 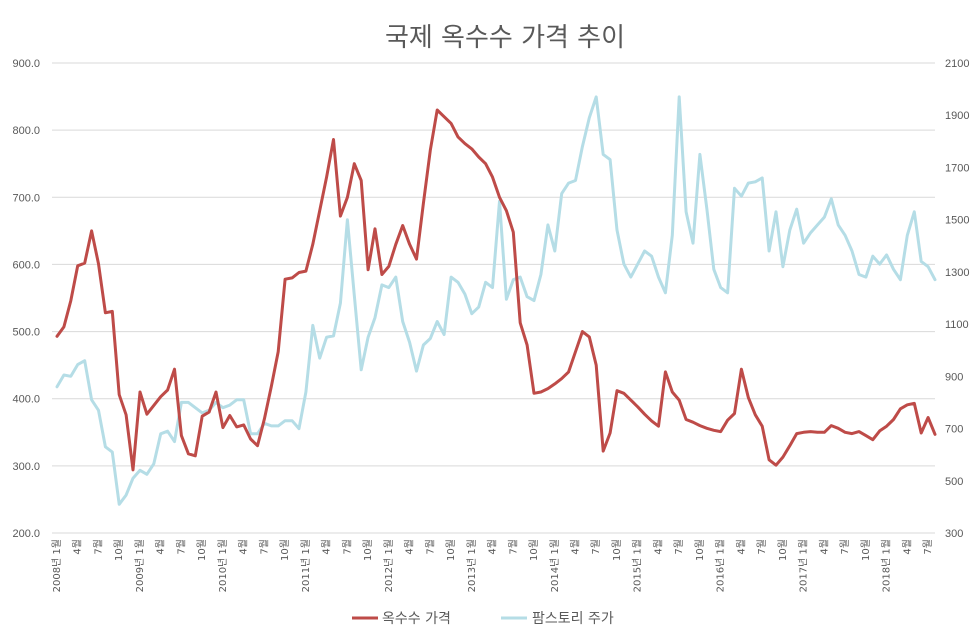 I want to click on chart-title: 국제 옥수수 가격 추이, so click(x=505, y=38).